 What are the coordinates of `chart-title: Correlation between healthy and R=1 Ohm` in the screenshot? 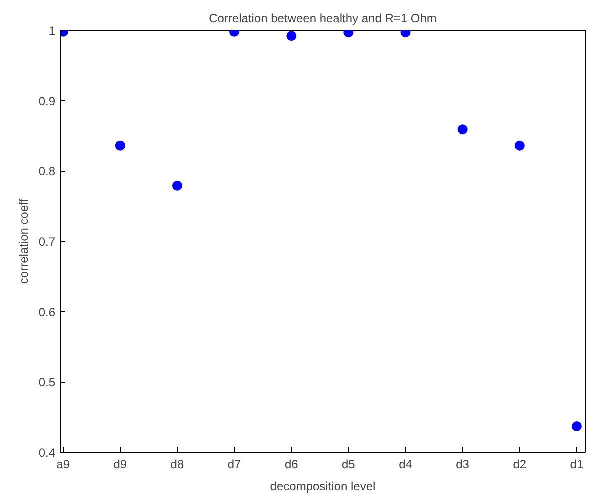 It's located at (323, 19).